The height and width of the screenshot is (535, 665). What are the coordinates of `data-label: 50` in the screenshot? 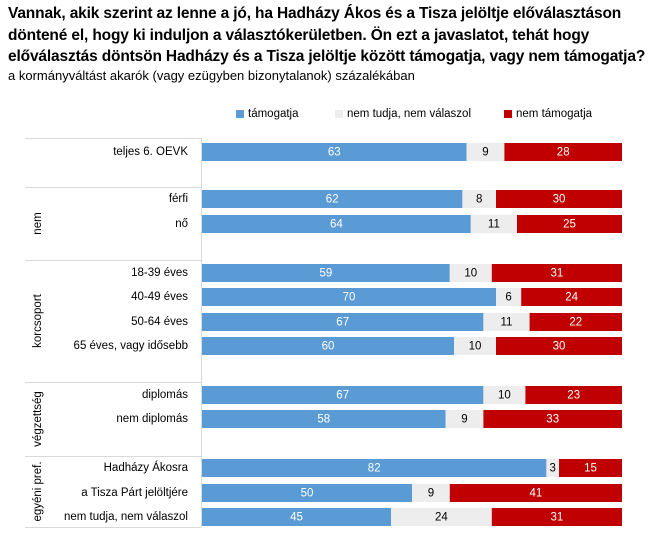 It's located at (307, 494).